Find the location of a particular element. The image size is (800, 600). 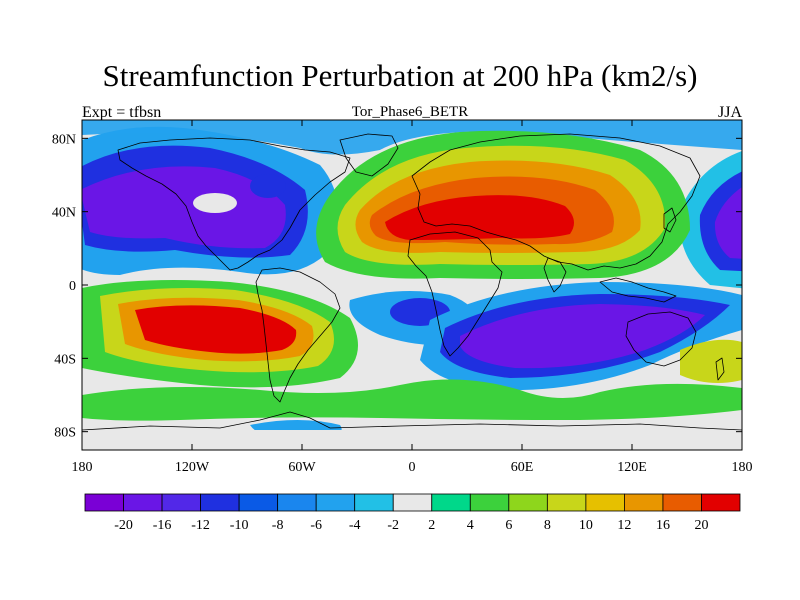

eurasia-coastline is located at coordinates (556, 202).